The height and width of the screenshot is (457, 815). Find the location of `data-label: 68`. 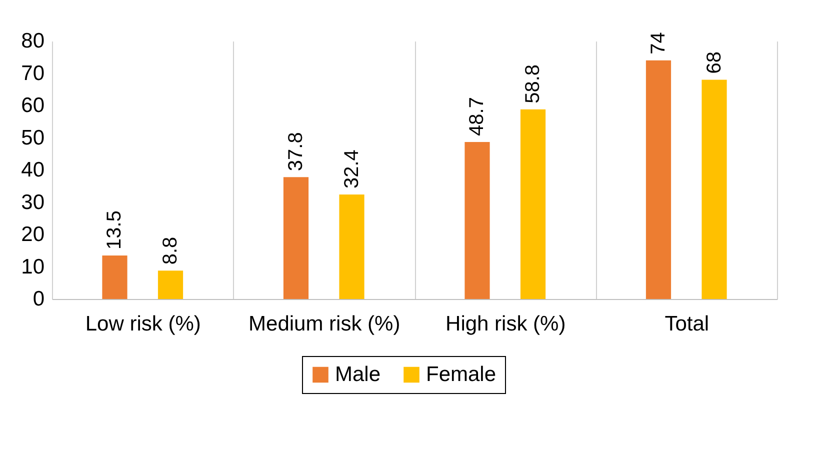

data-label: 68 is located at coordinates (714, 62).